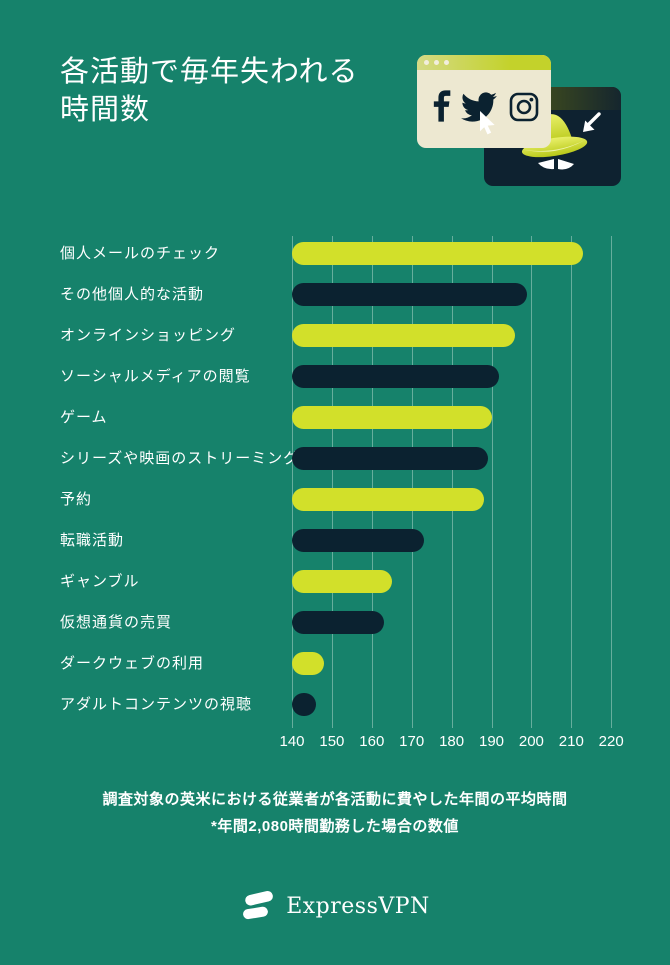  What do you see at coordinates (100, 581) in the screenshot?
I see `category-label: ギャンブル` at bounding box center [100, 581].